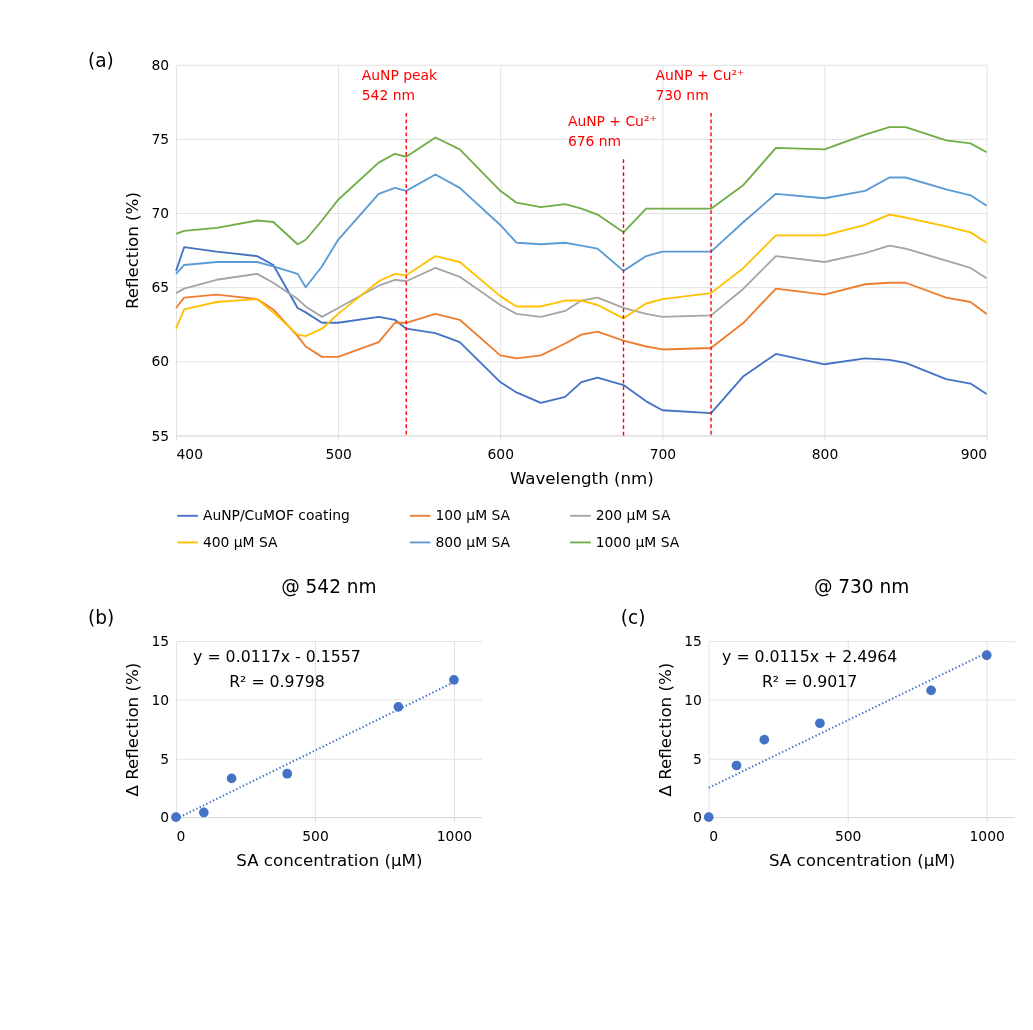 The height and width of the screenshot is (1030, 1033). Describe the element at coordinates (189, 454) in the screenshot. I see `x-tick-label: 400` at that location.